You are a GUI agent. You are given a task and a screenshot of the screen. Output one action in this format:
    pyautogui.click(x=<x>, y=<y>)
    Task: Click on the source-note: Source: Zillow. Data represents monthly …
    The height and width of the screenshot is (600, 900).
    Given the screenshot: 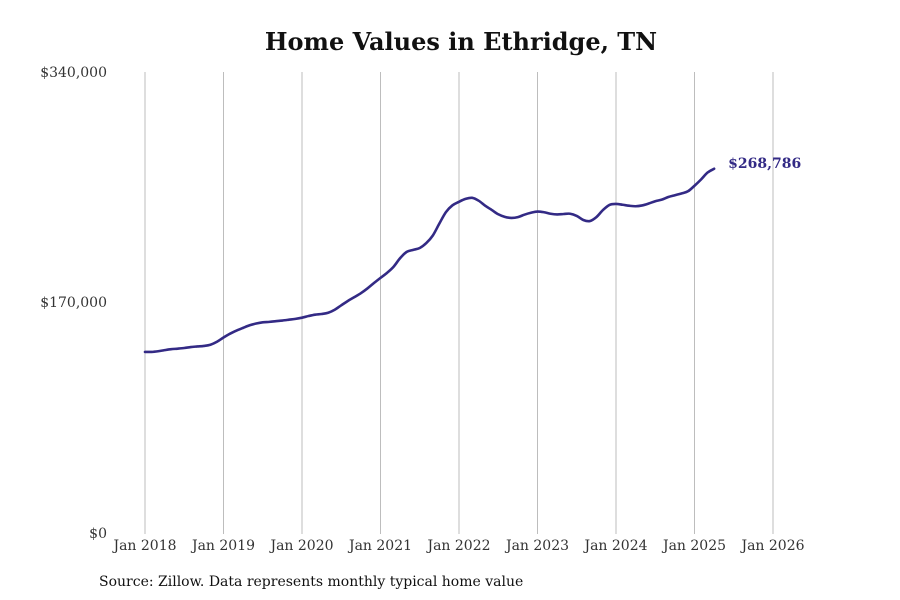 What is the action you would take?
    pyautogui.click(x=311, y=582)
    